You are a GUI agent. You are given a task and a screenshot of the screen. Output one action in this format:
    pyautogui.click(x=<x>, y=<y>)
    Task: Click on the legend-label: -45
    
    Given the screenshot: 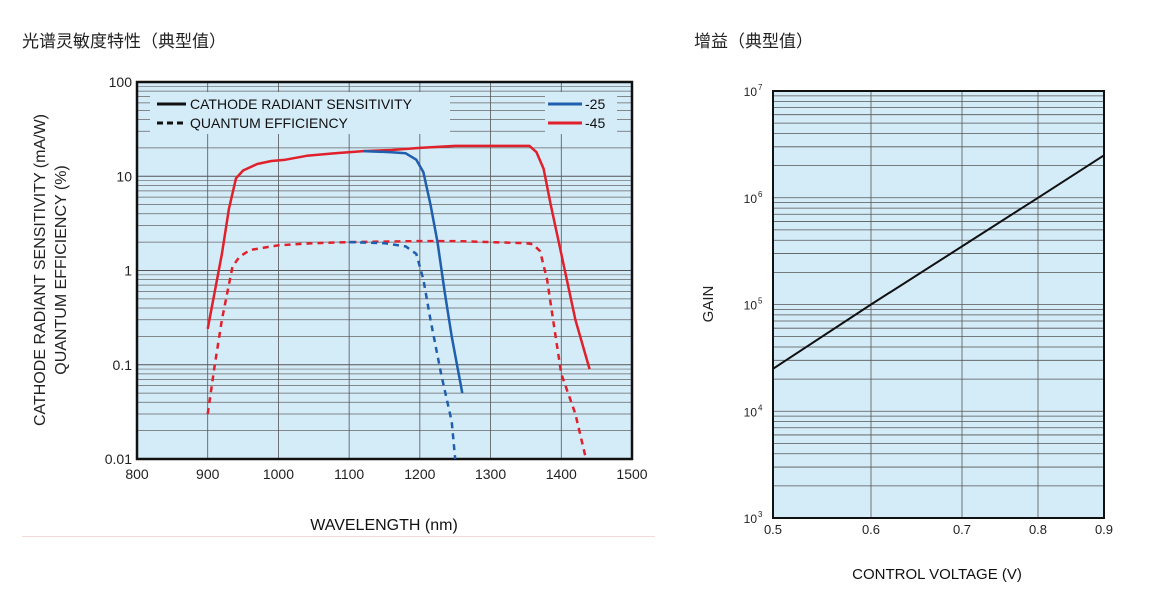 What is the action you would take?
    pyautogui.click(x=595, y=123)
    